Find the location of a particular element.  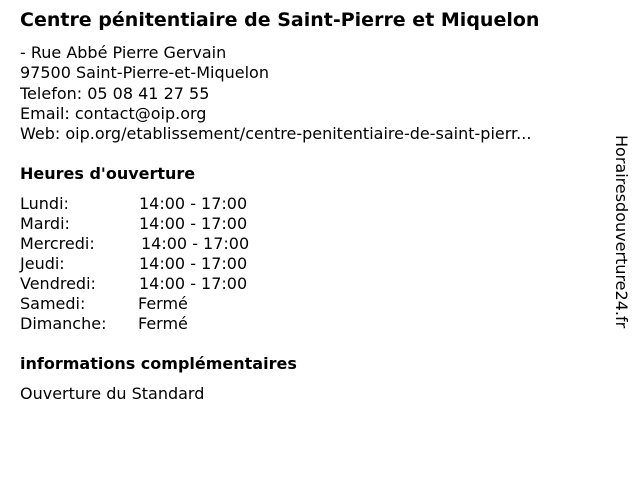

day: Jeudi: is located at coordinates (42, 263).